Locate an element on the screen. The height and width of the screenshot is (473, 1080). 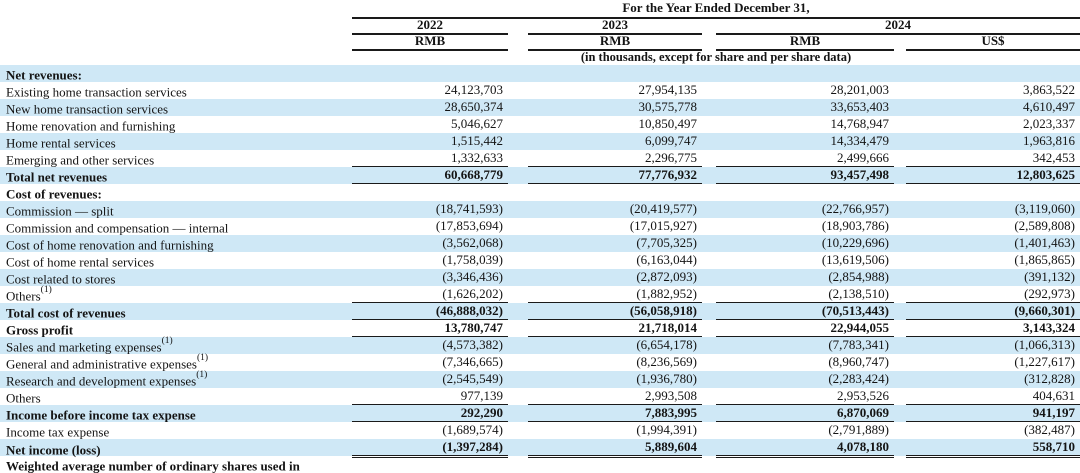
row-label: Income tax expense is located at coordinates (176, 430).